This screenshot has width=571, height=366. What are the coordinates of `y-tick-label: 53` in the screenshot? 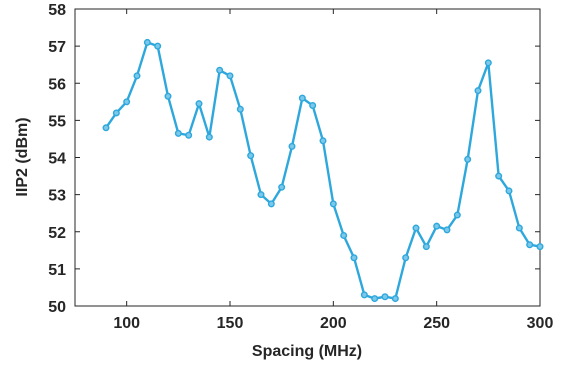 It's located at (57, 196).